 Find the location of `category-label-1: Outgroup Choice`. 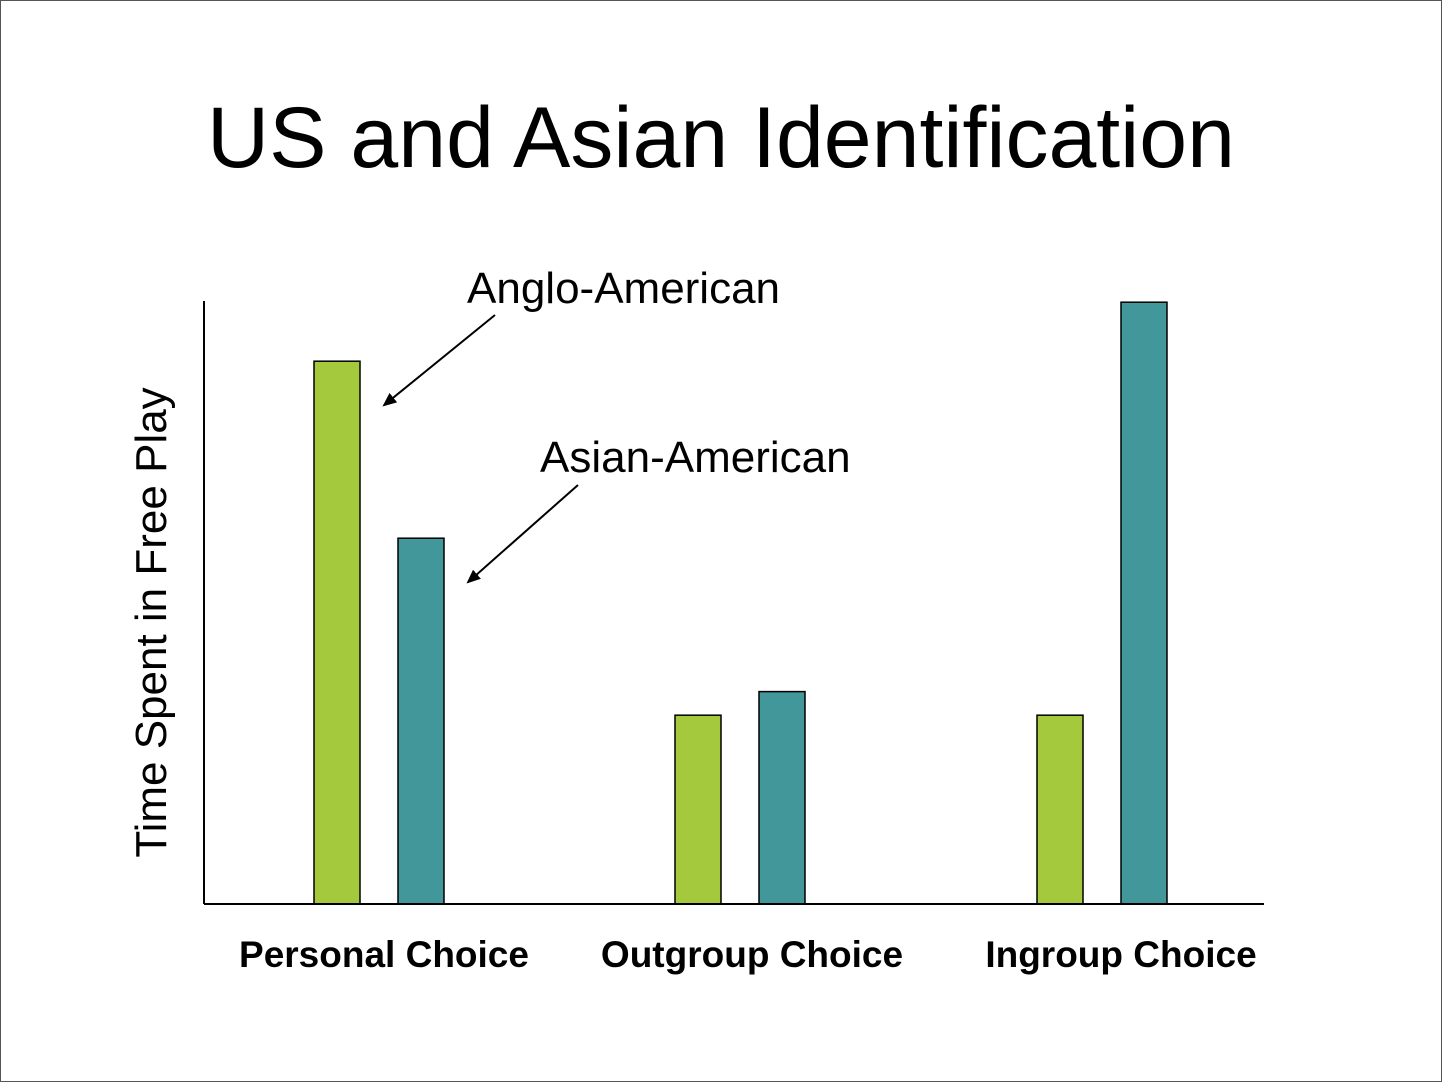

category-label-1: Outgroup Choice is located at coordinates (752, 954).